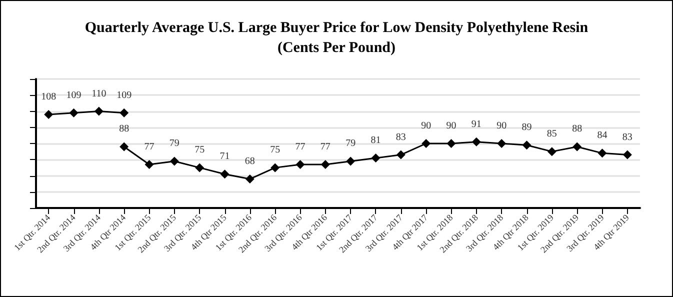 The height and width of the screenshot is (297, 673). I want to click on data-label: 68, so click(249, 161).